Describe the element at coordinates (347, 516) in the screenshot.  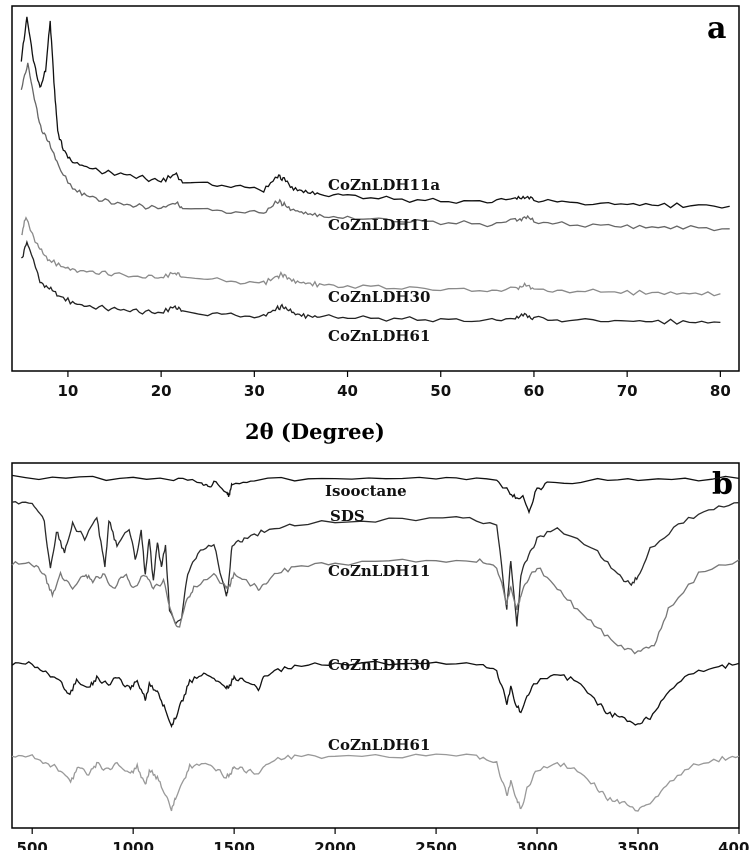
I see `label-sds: SDS` at that location.